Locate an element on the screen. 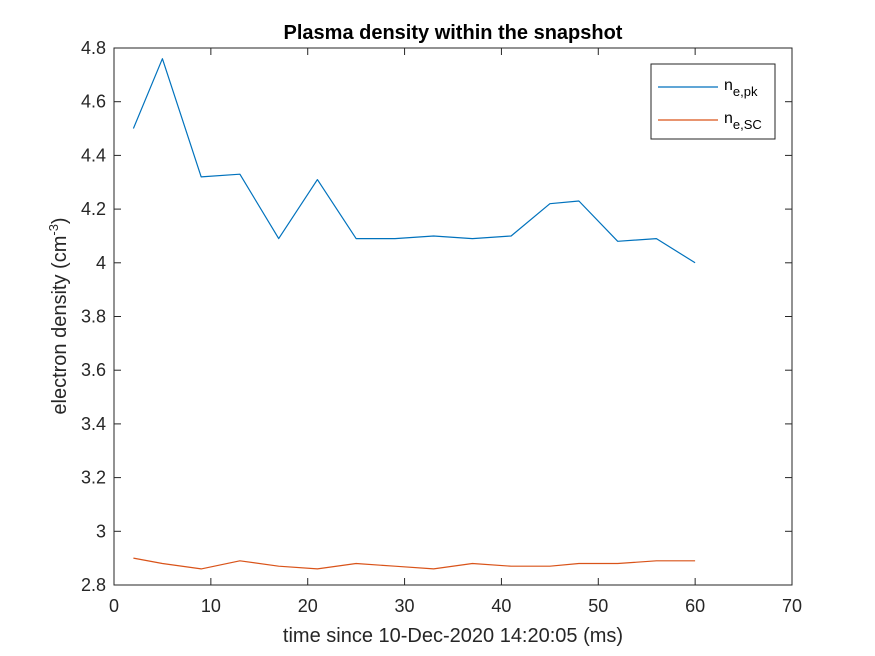  legend-entry-ne-sc-sub: e,SC is located at coordinates (747, 124).